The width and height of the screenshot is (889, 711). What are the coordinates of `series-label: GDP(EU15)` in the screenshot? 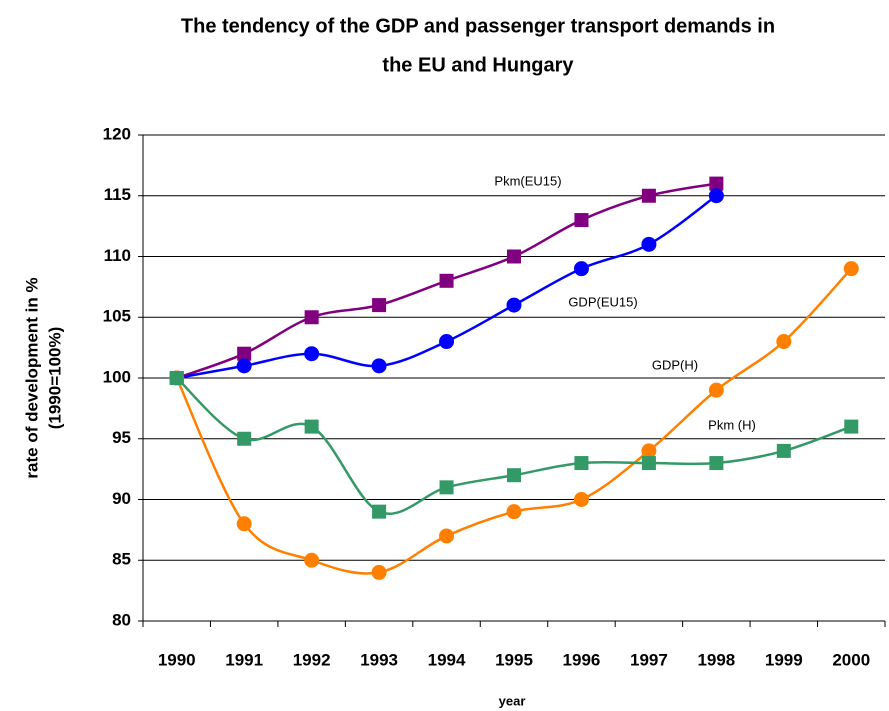 It's located at (602, 301).